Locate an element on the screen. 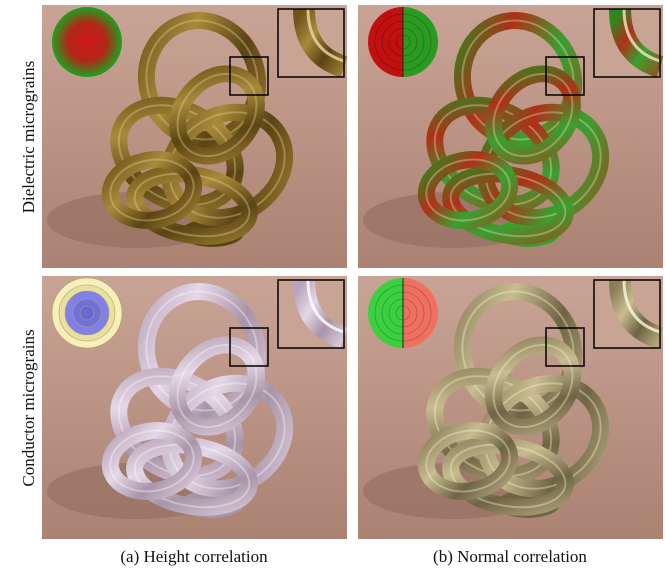 This screenshot has width=665, height=580. disk-ring is located at coordinates (87, 313).